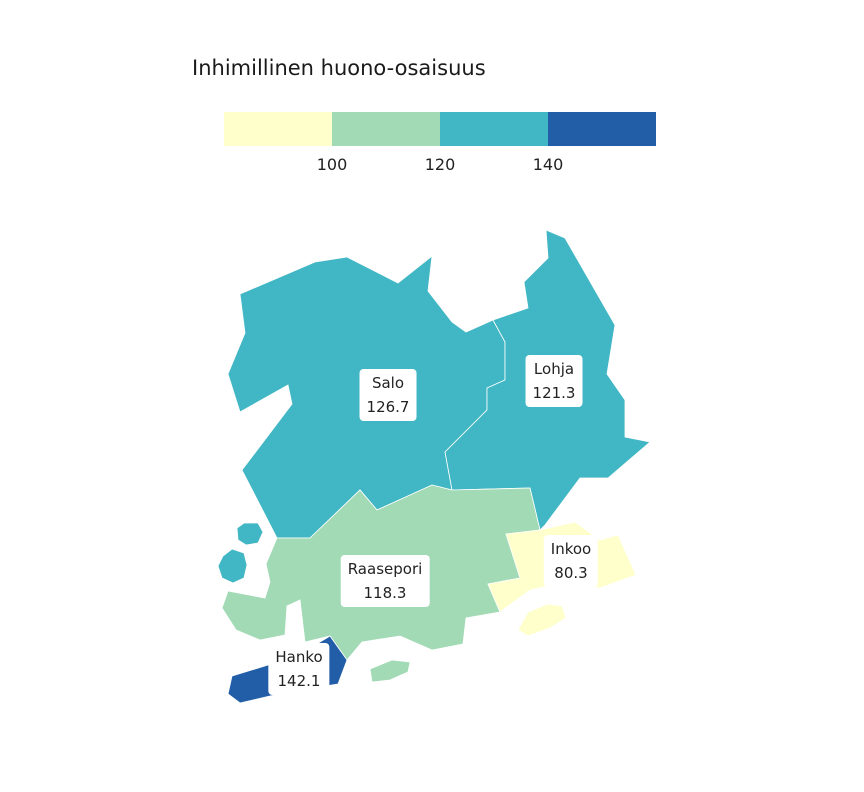  I want to click on legend-tick-120: 120, so click(440, 164).